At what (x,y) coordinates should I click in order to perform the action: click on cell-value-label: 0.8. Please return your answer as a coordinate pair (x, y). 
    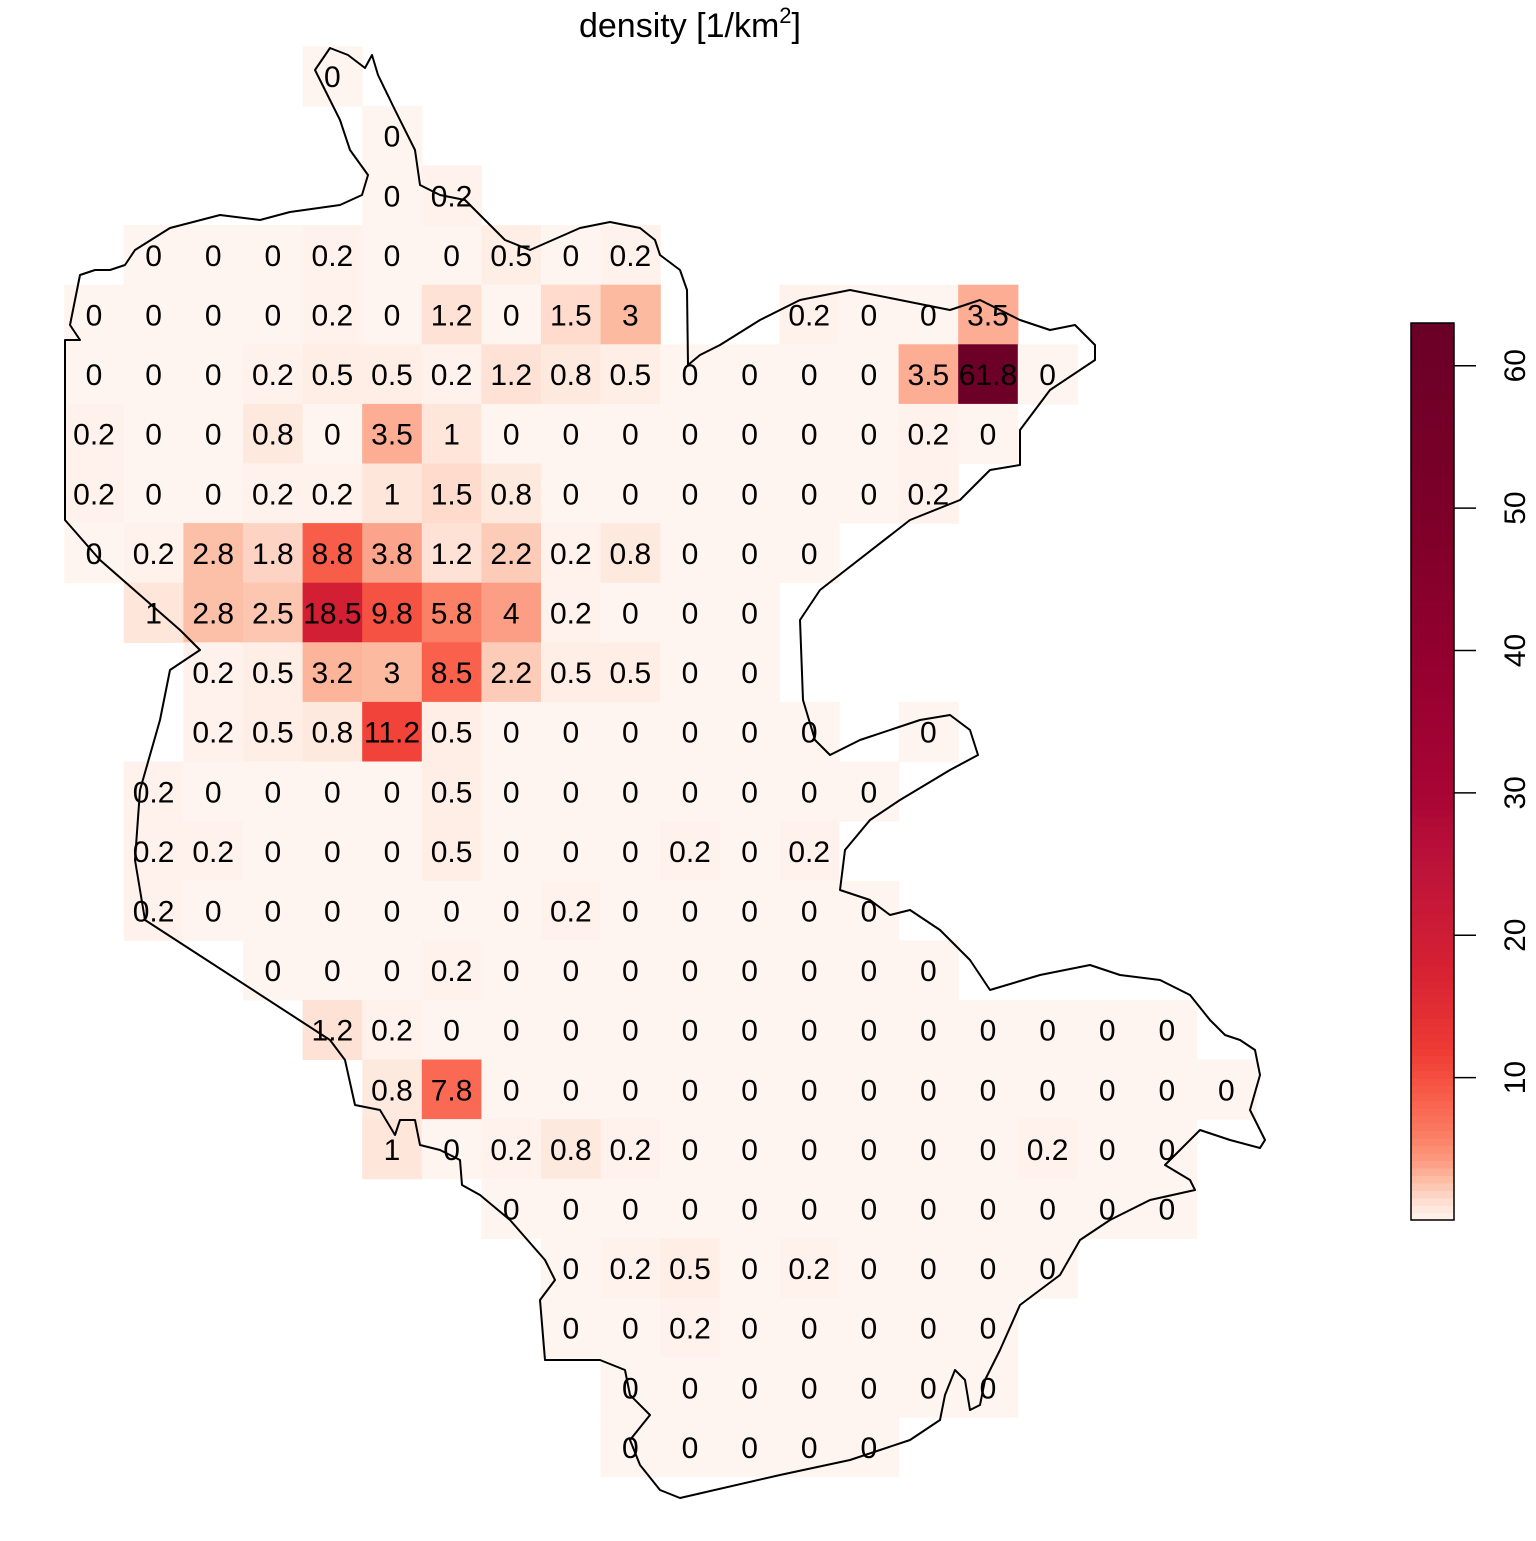
    Looking at the image, I should click on (571, 1150).